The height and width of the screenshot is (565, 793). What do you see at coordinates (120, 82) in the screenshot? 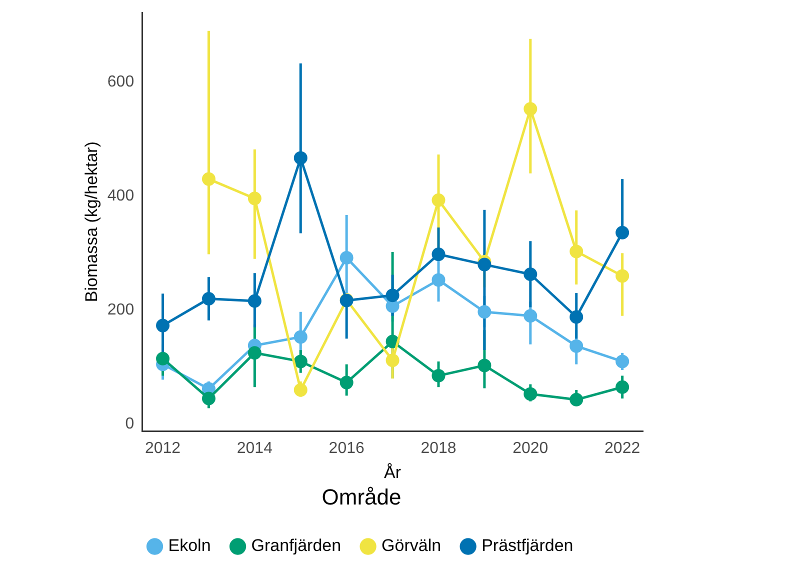
I see `y-tick-label: 600` at bounding box center [120, 82].